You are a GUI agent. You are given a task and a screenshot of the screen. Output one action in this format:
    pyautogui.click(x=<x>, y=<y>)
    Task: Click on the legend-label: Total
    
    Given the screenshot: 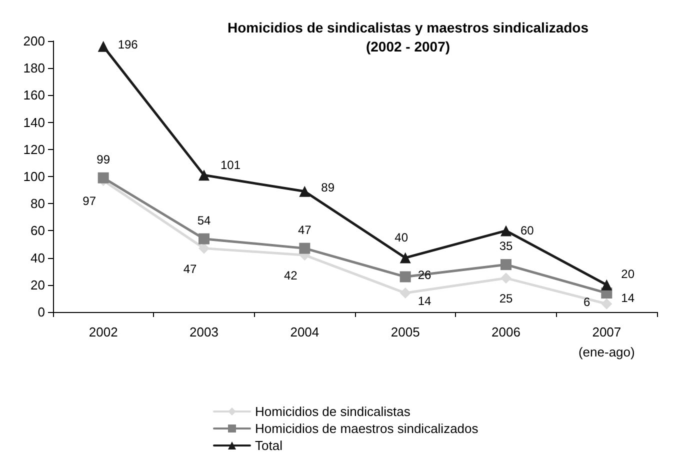 What is the action you would take?
    pyautogui.click(x=269, y=445)
    